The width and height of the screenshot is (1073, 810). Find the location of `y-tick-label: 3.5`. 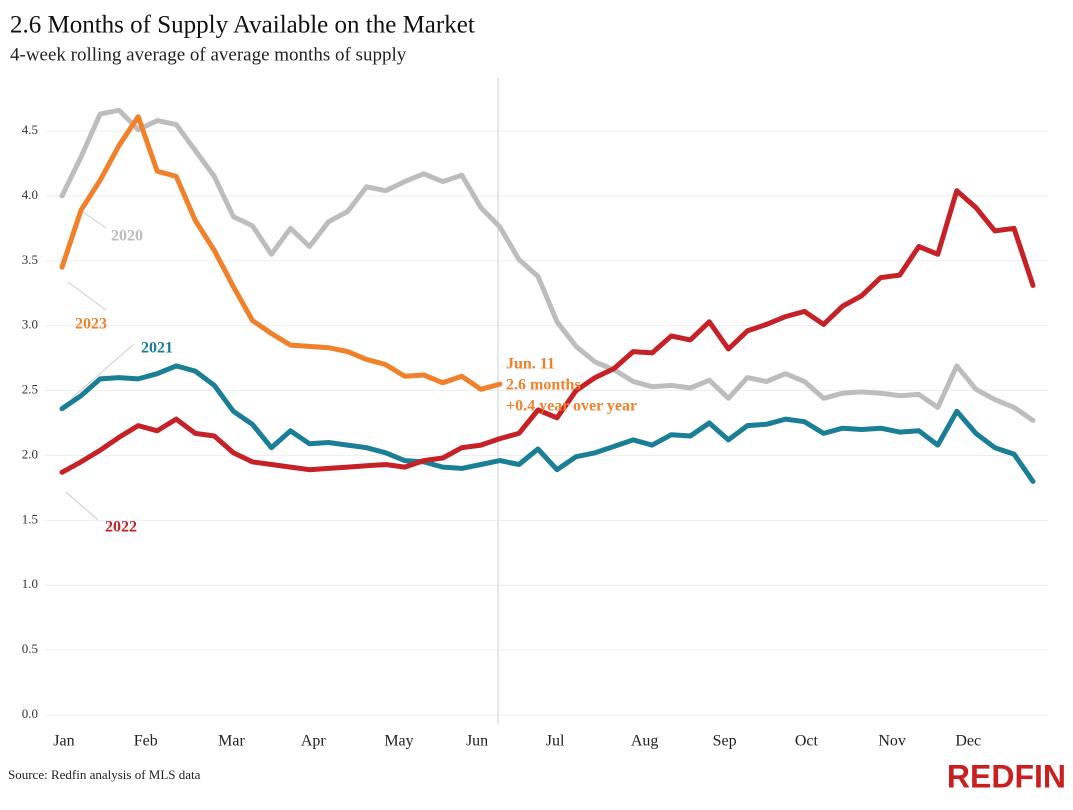

y-tick-label: 3.5 is located at coordinates (30, 259).